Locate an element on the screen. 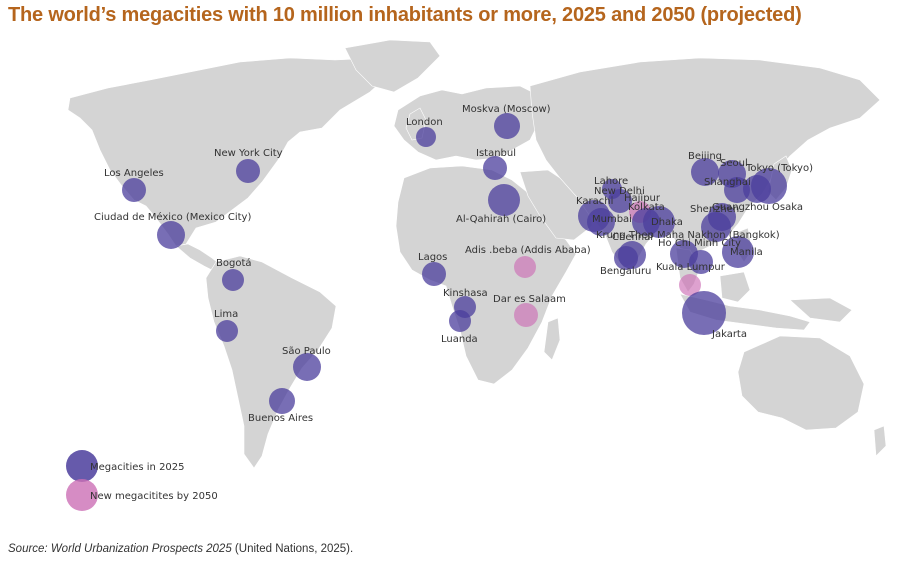 The image size is (902, 573). city-label-osaka: Osaka is located at coordinates (787, 207).